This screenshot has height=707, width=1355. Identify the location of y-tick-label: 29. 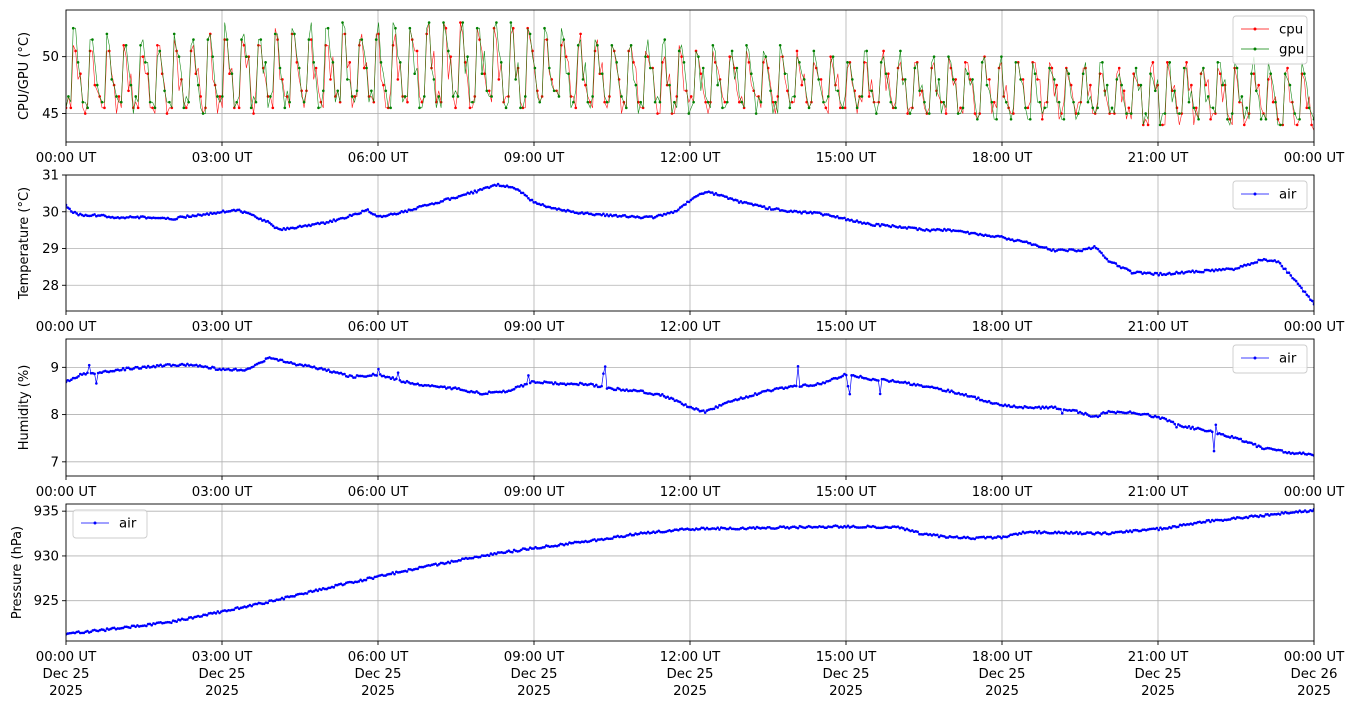
(50, 249).